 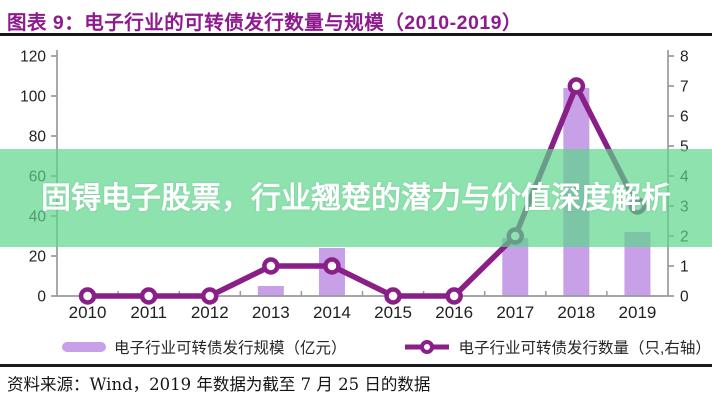 I want to click on line-series-swatch, so click(x=426, y=347).